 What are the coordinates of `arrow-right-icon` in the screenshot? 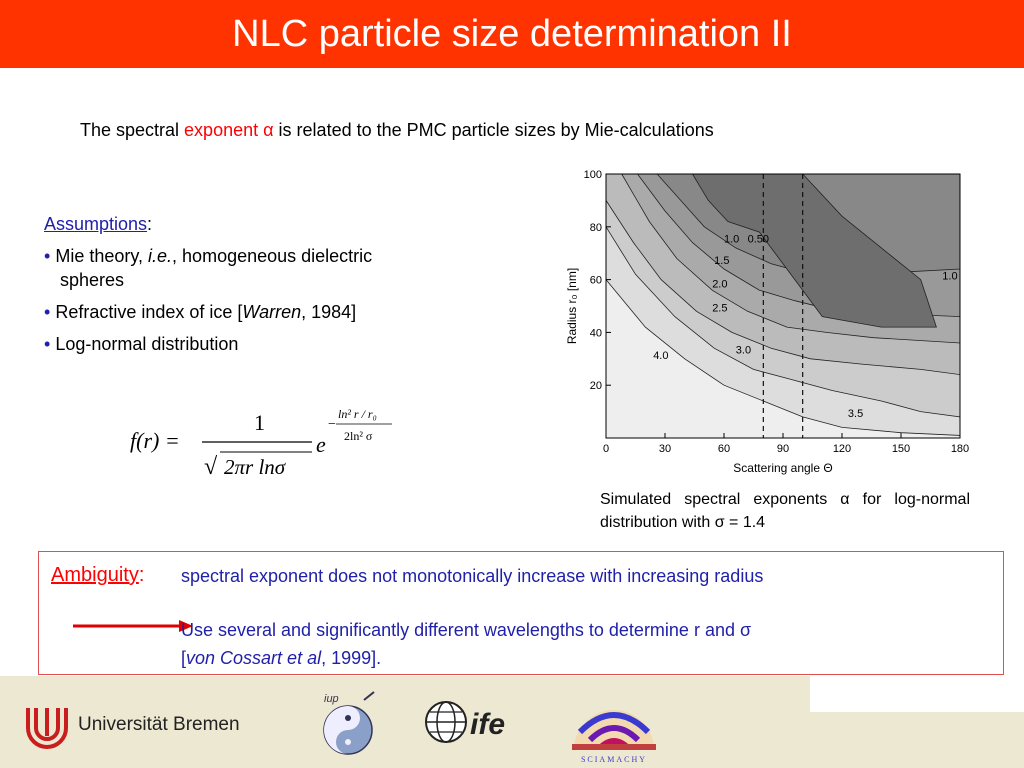 It's located at (133, 626).